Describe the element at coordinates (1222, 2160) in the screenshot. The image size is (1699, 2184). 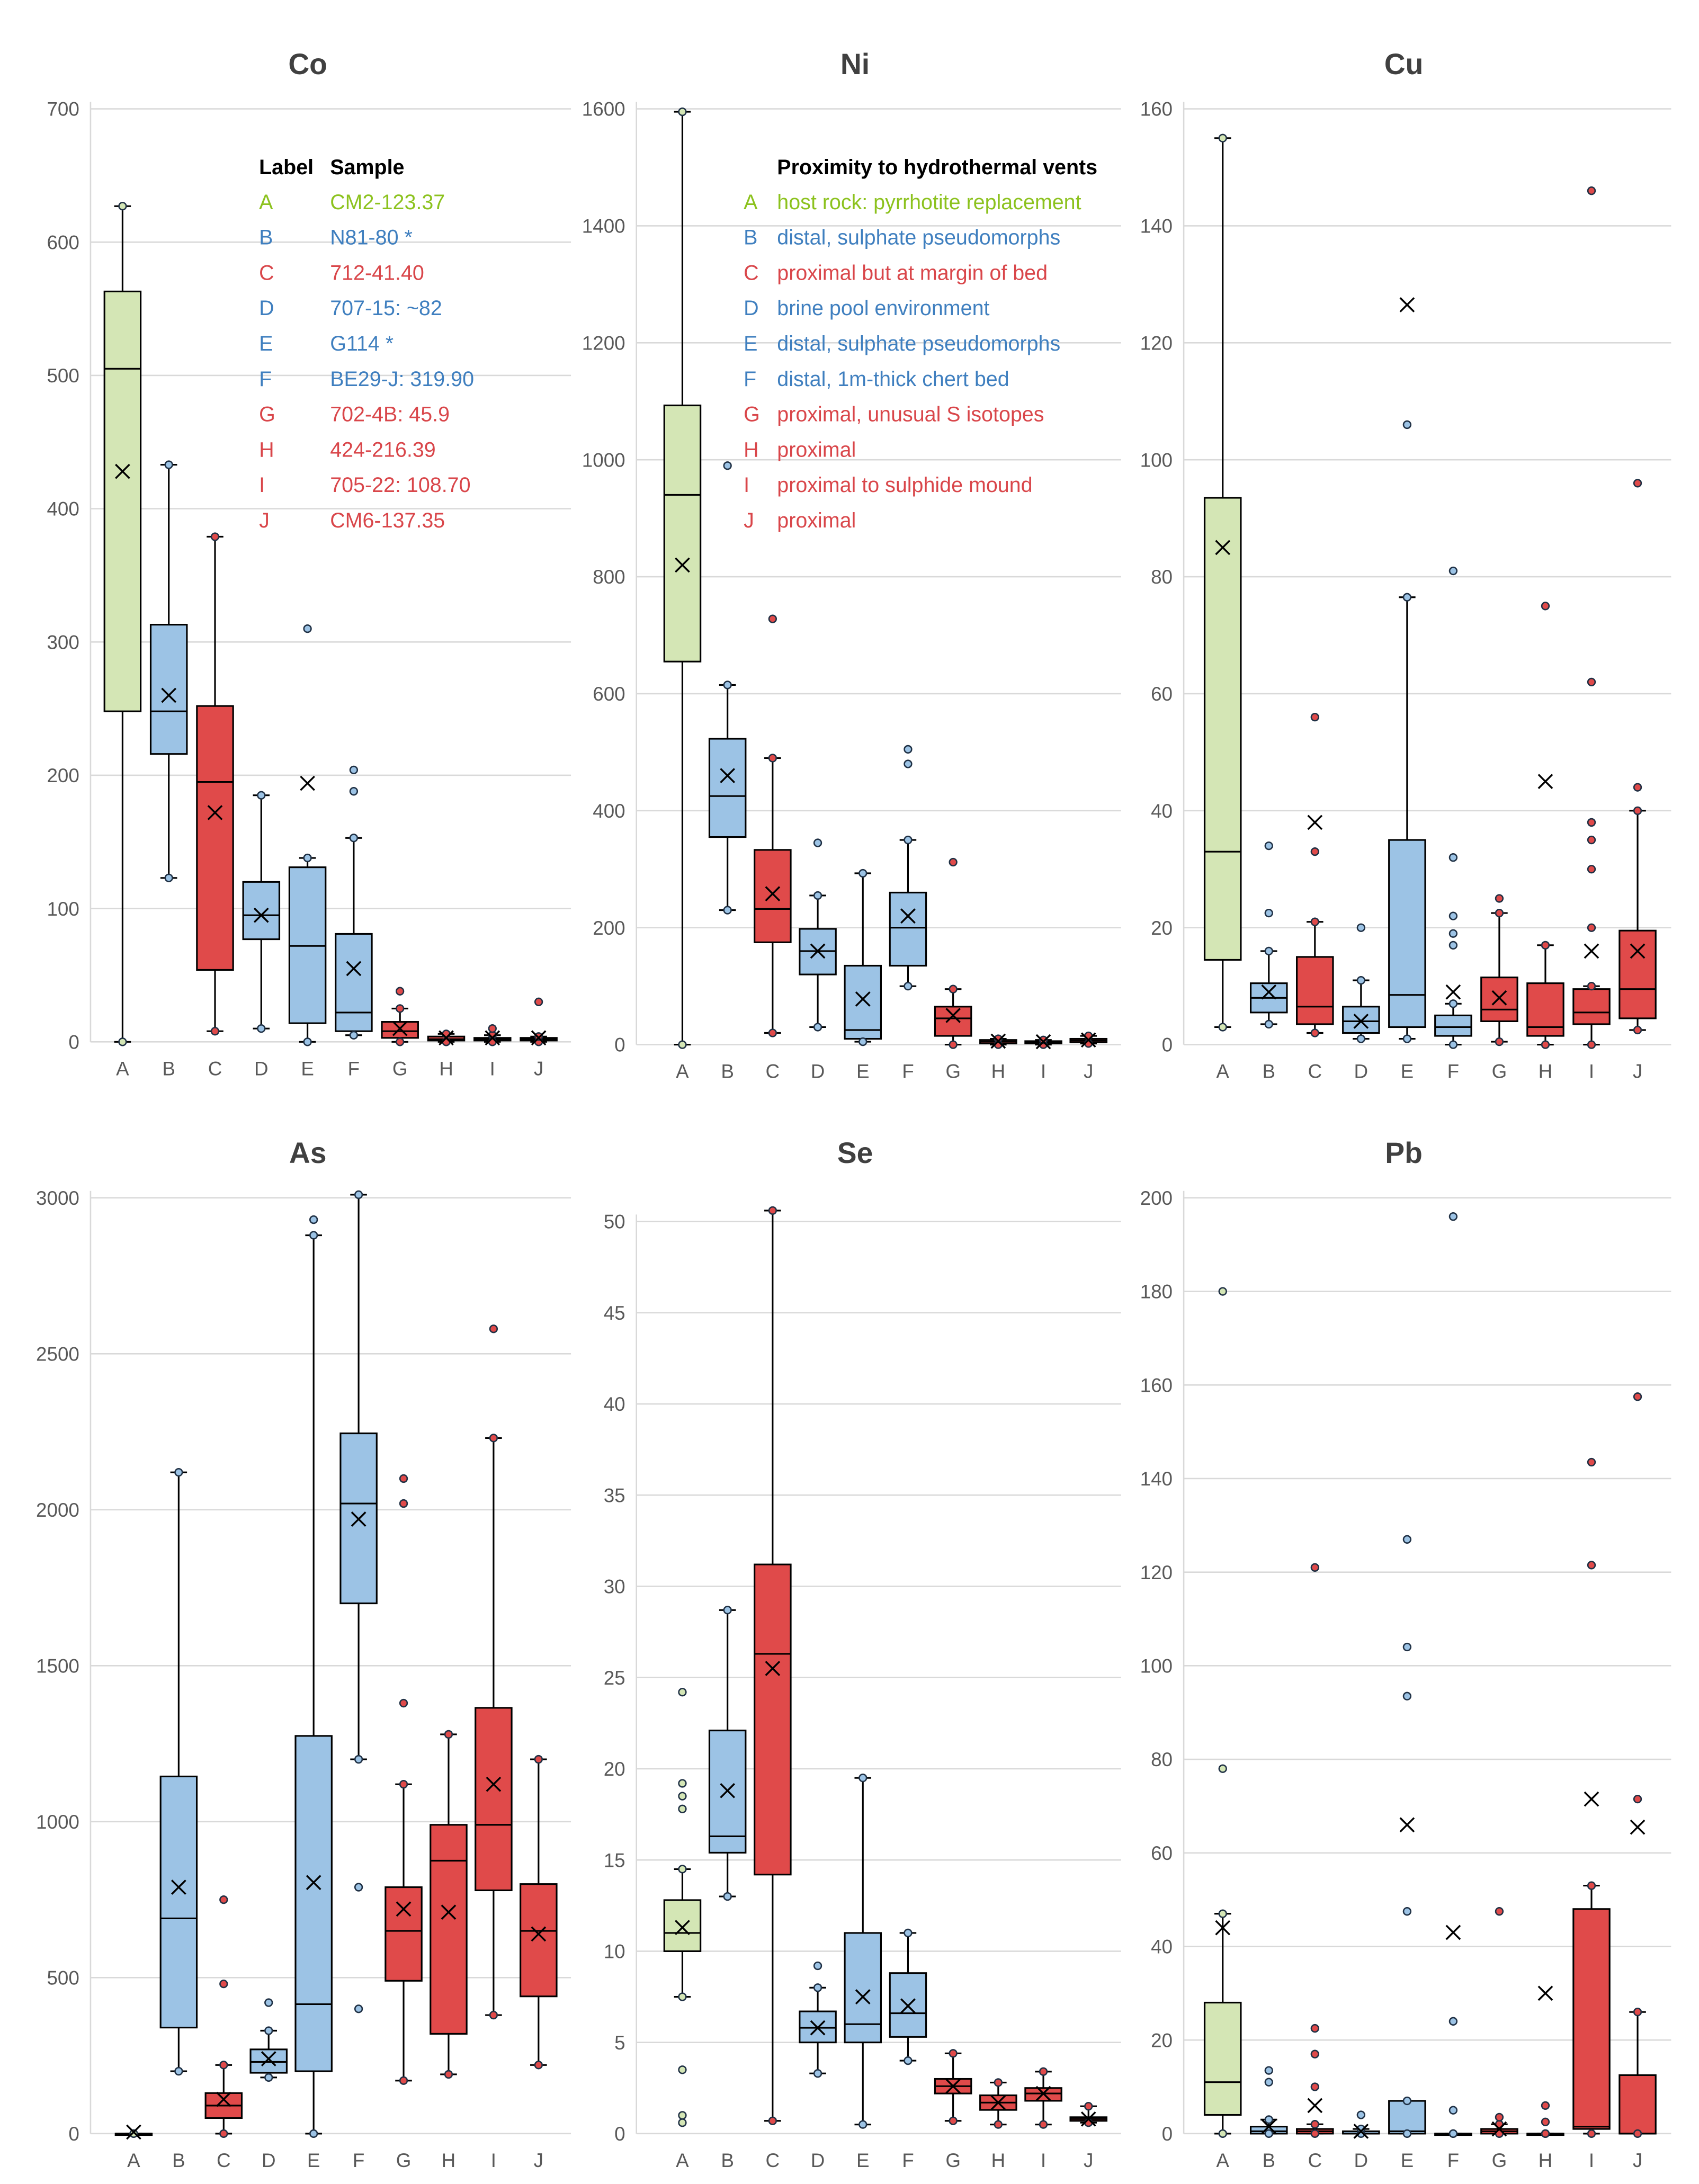
I see `x-tick-label: A` at that location.